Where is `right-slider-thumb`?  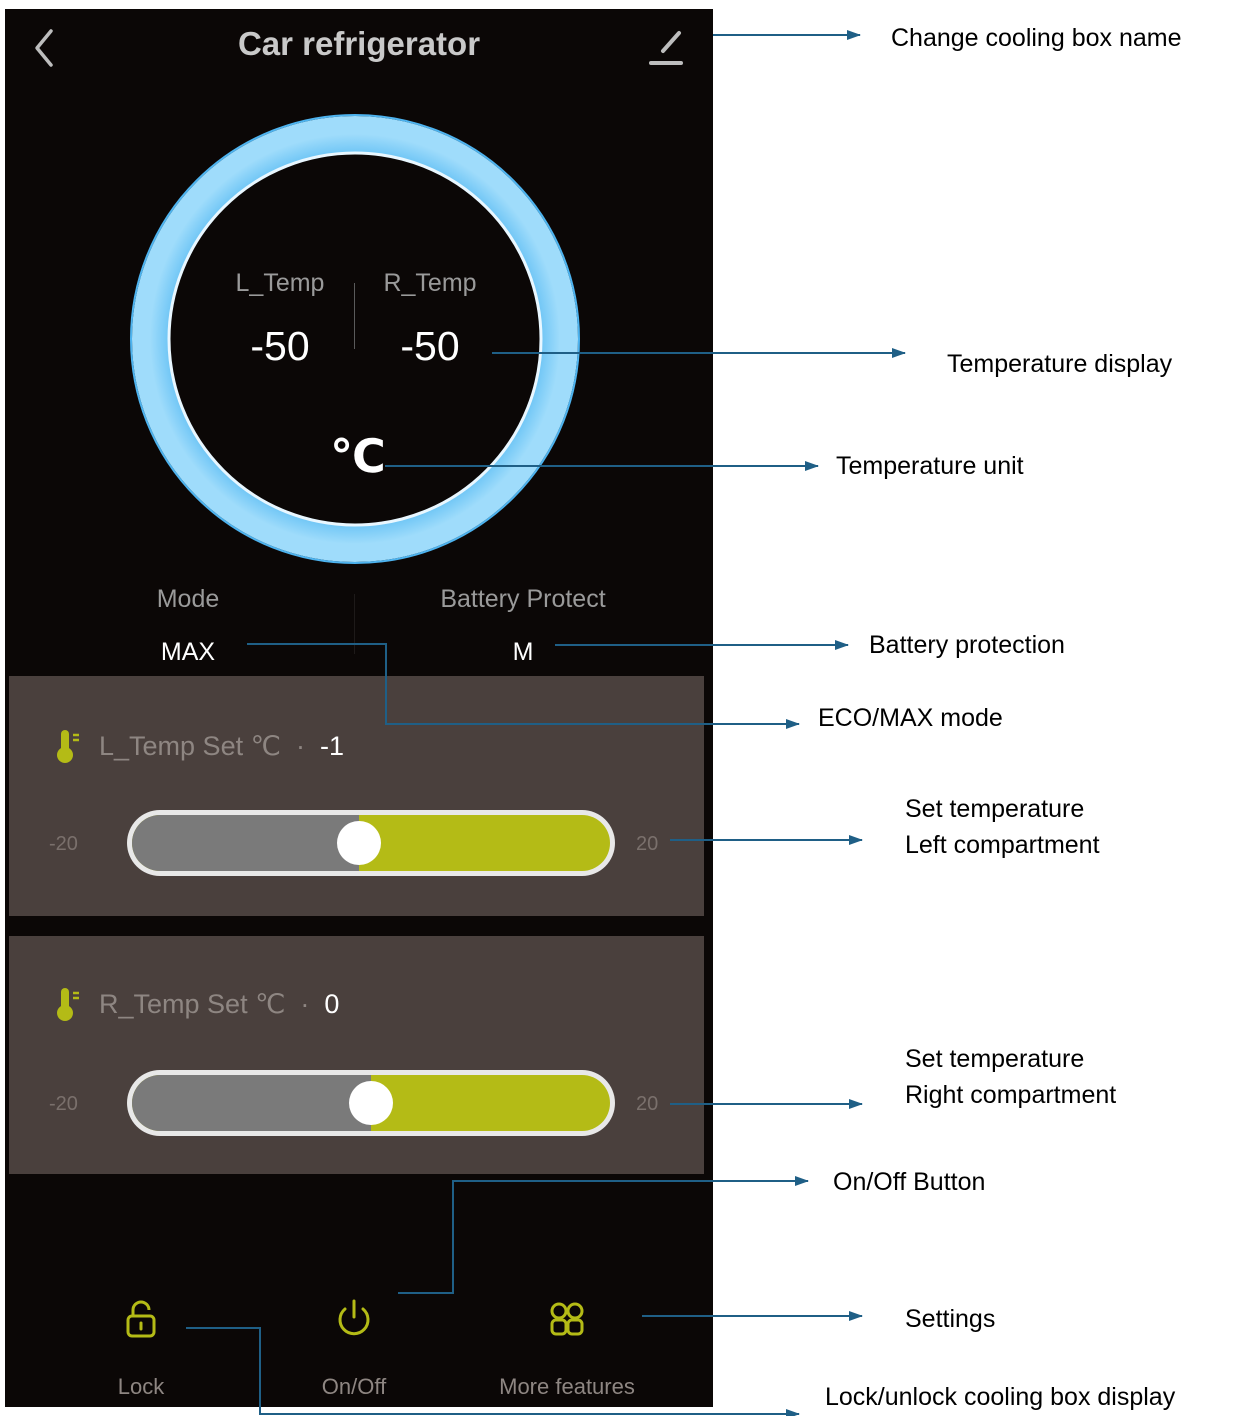 right-slider-thumb is located at coordinates (371, 1103).